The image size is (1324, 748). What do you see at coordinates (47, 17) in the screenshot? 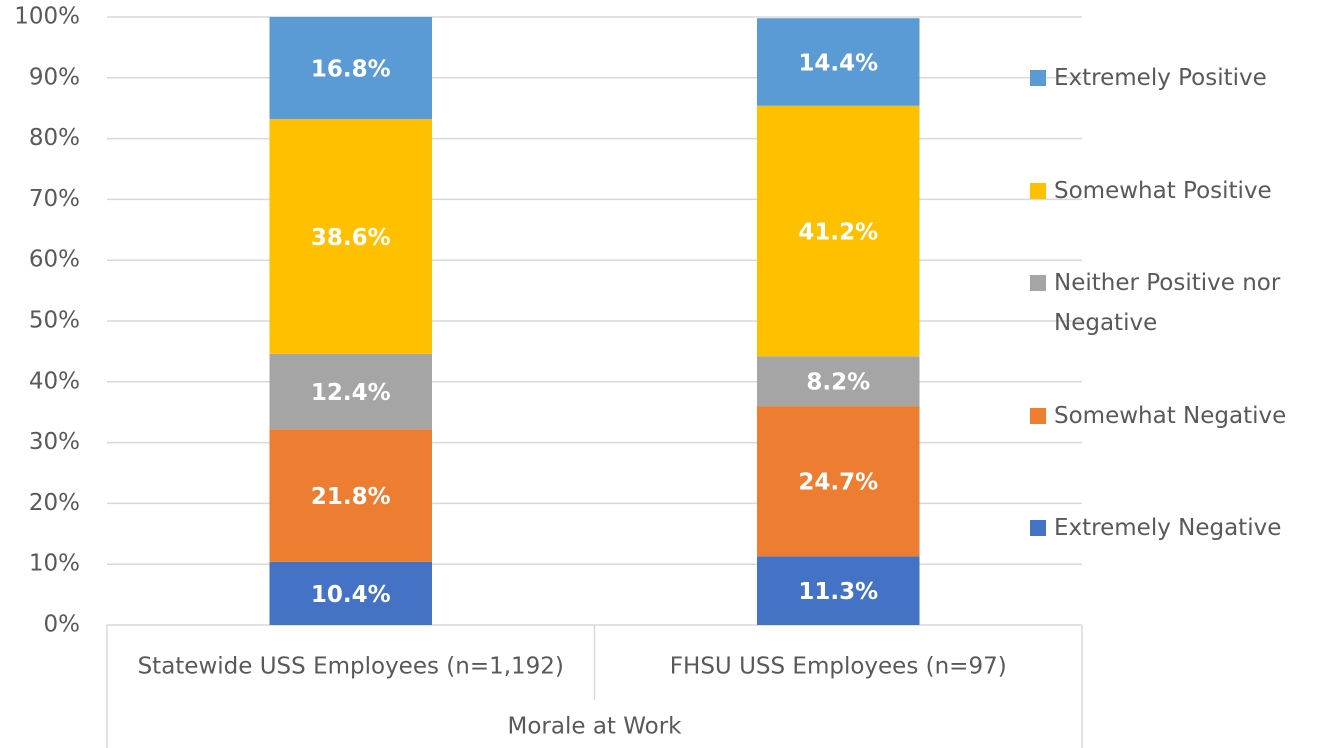
I see `y-tick-label: 100%` at bounding box center [47, 17].